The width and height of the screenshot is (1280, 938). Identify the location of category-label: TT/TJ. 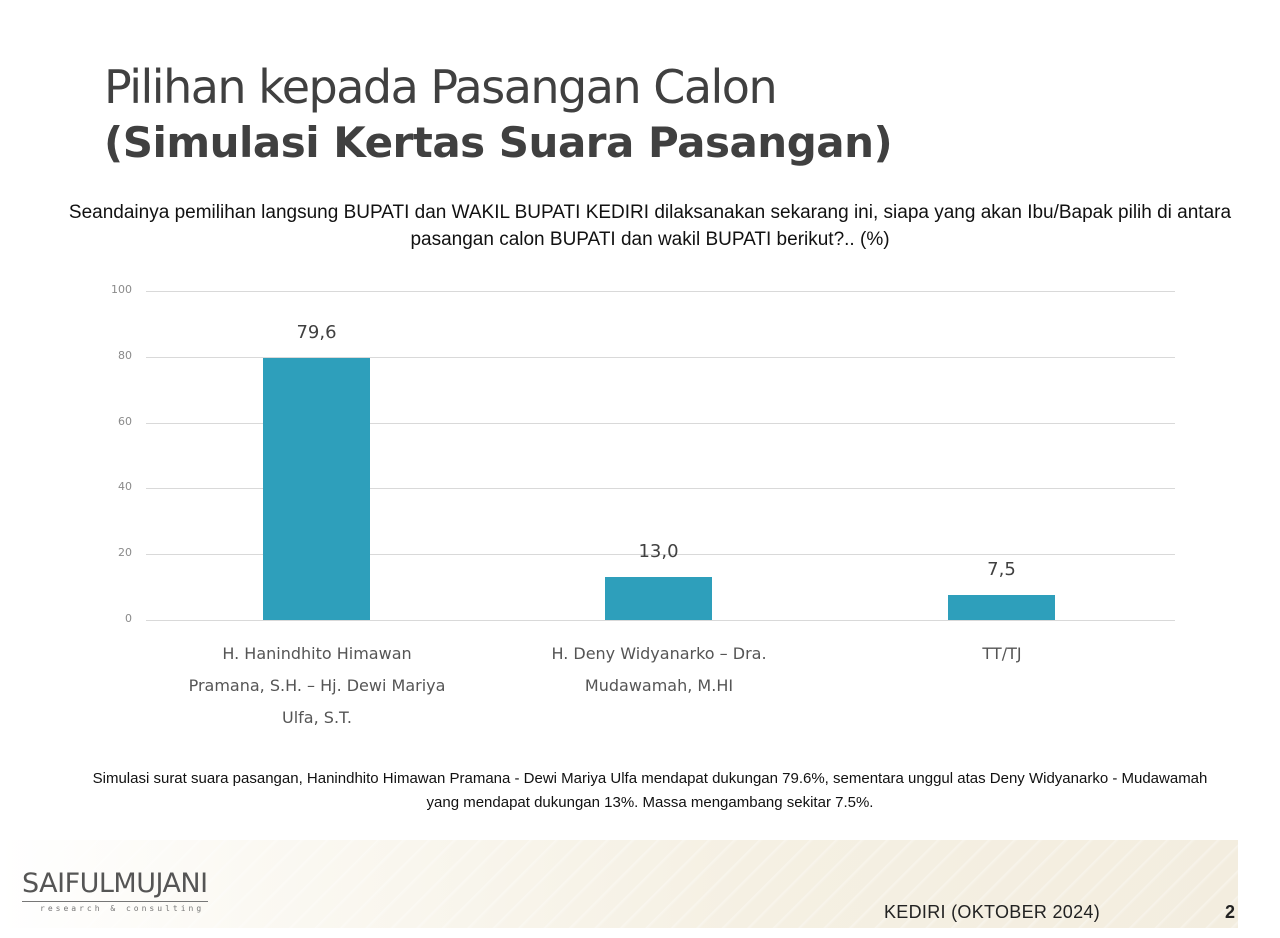
(1002, 654).